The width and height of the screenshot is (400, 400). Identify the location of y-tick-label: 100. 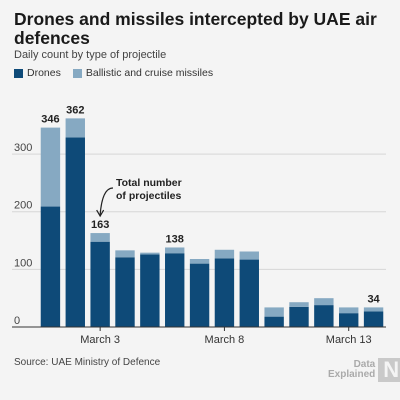
(23, 263).